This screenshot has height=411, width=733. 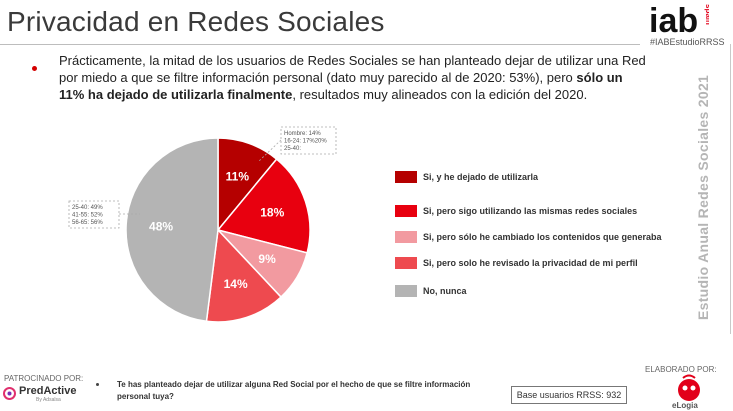 I want to click on legend-label-4: No, nunca, so click(x=445, y=291).